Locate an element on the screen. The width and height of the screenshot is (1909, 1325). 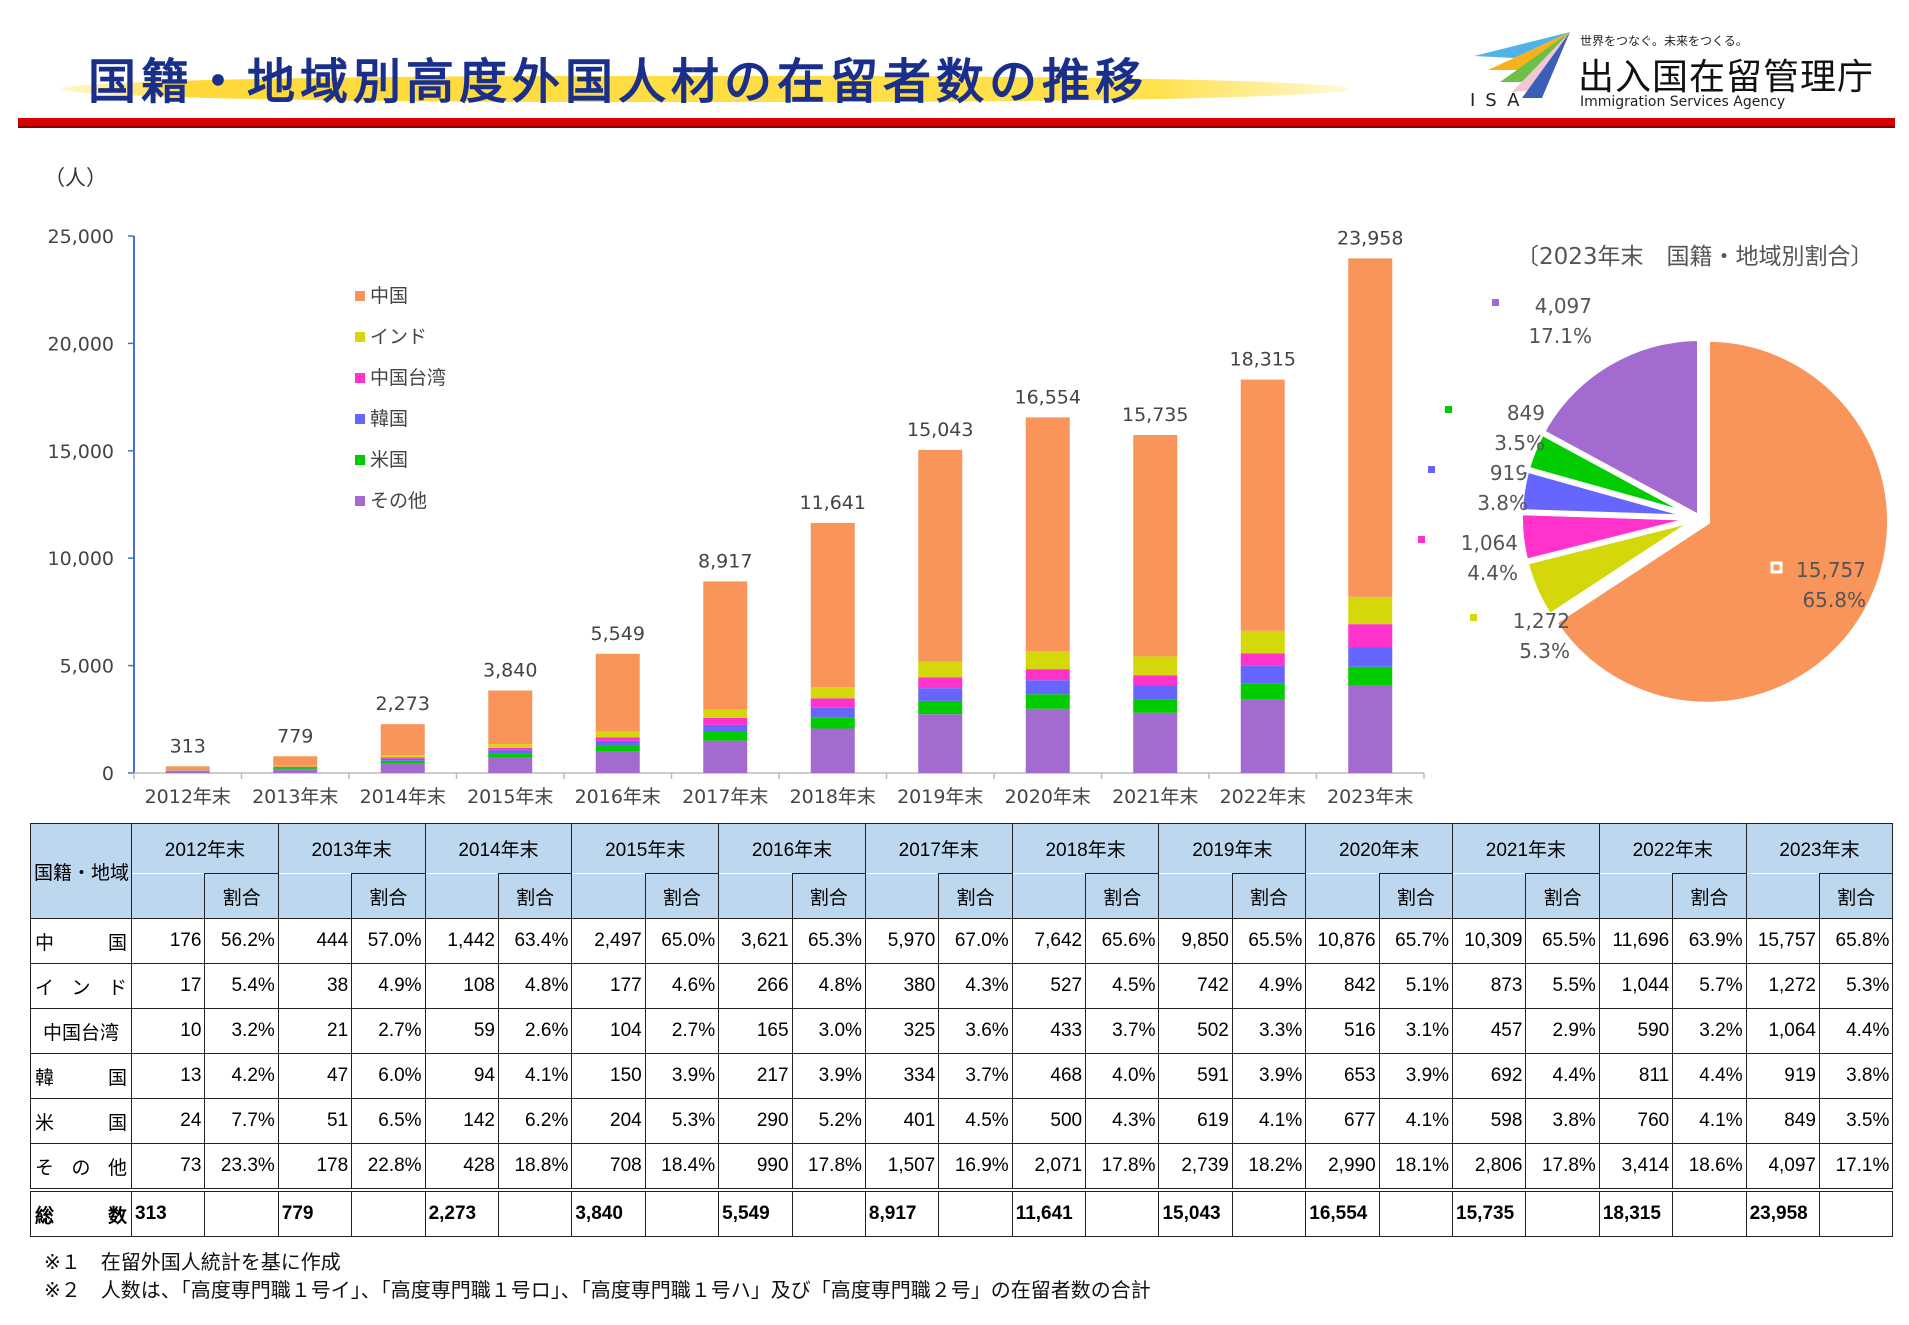
ratio-cell: 2.6% is located at coordinates (535, 1031).